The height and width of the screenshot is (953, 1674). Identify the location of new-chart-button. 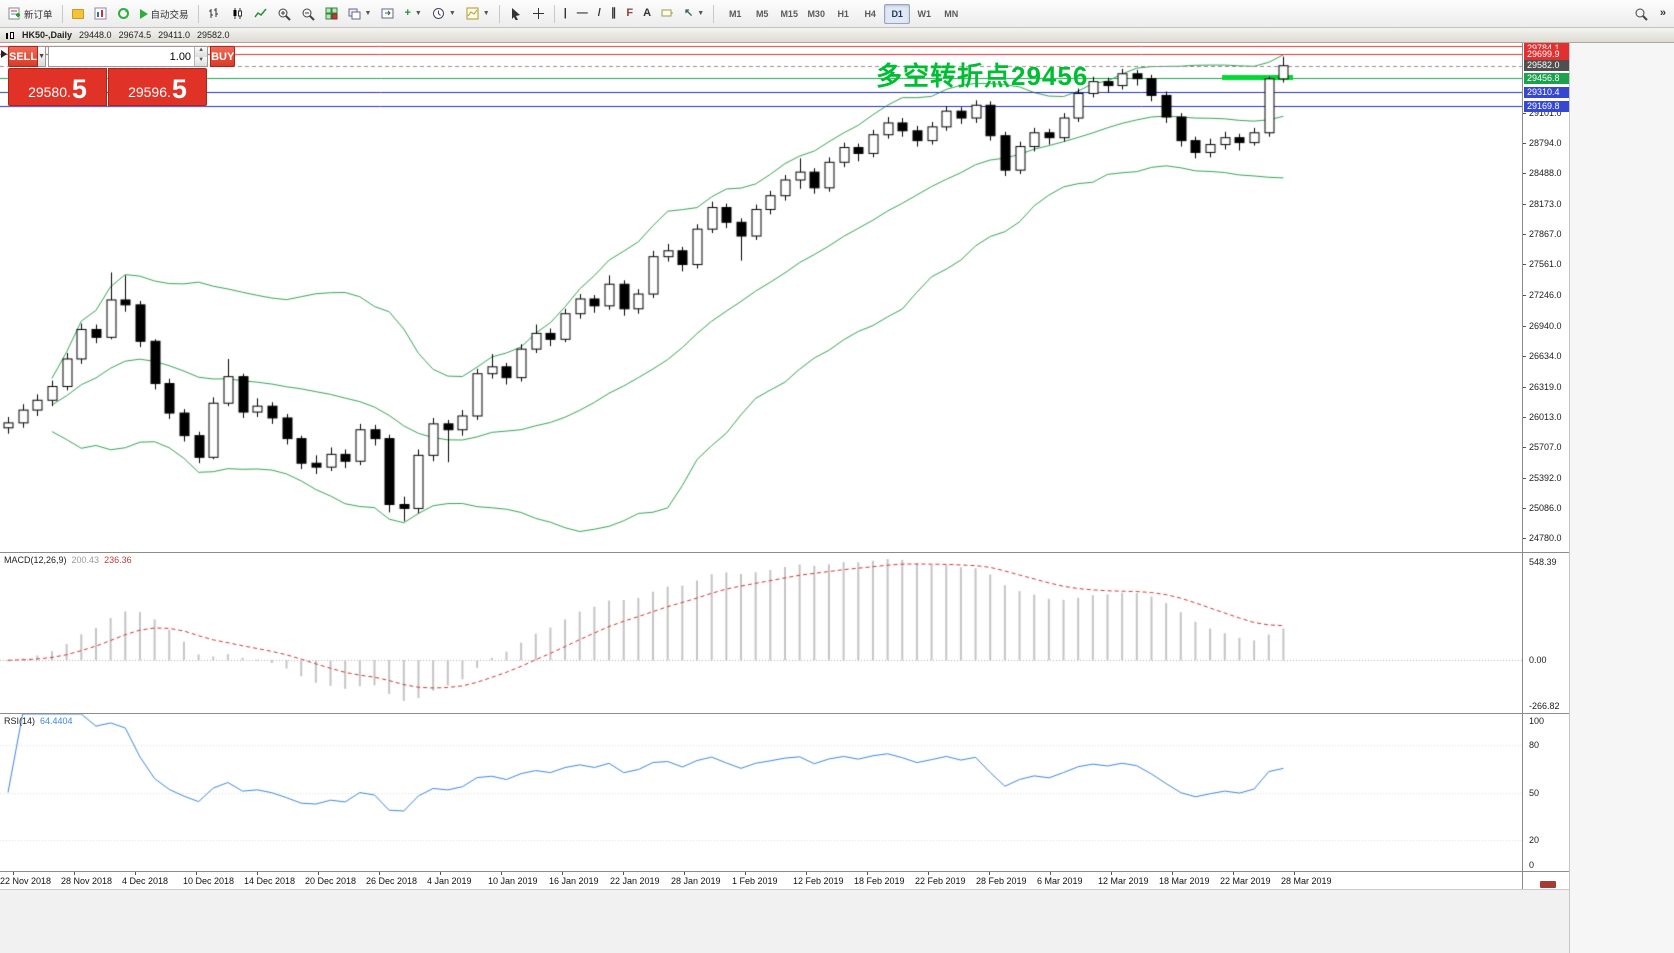
(100, 14).